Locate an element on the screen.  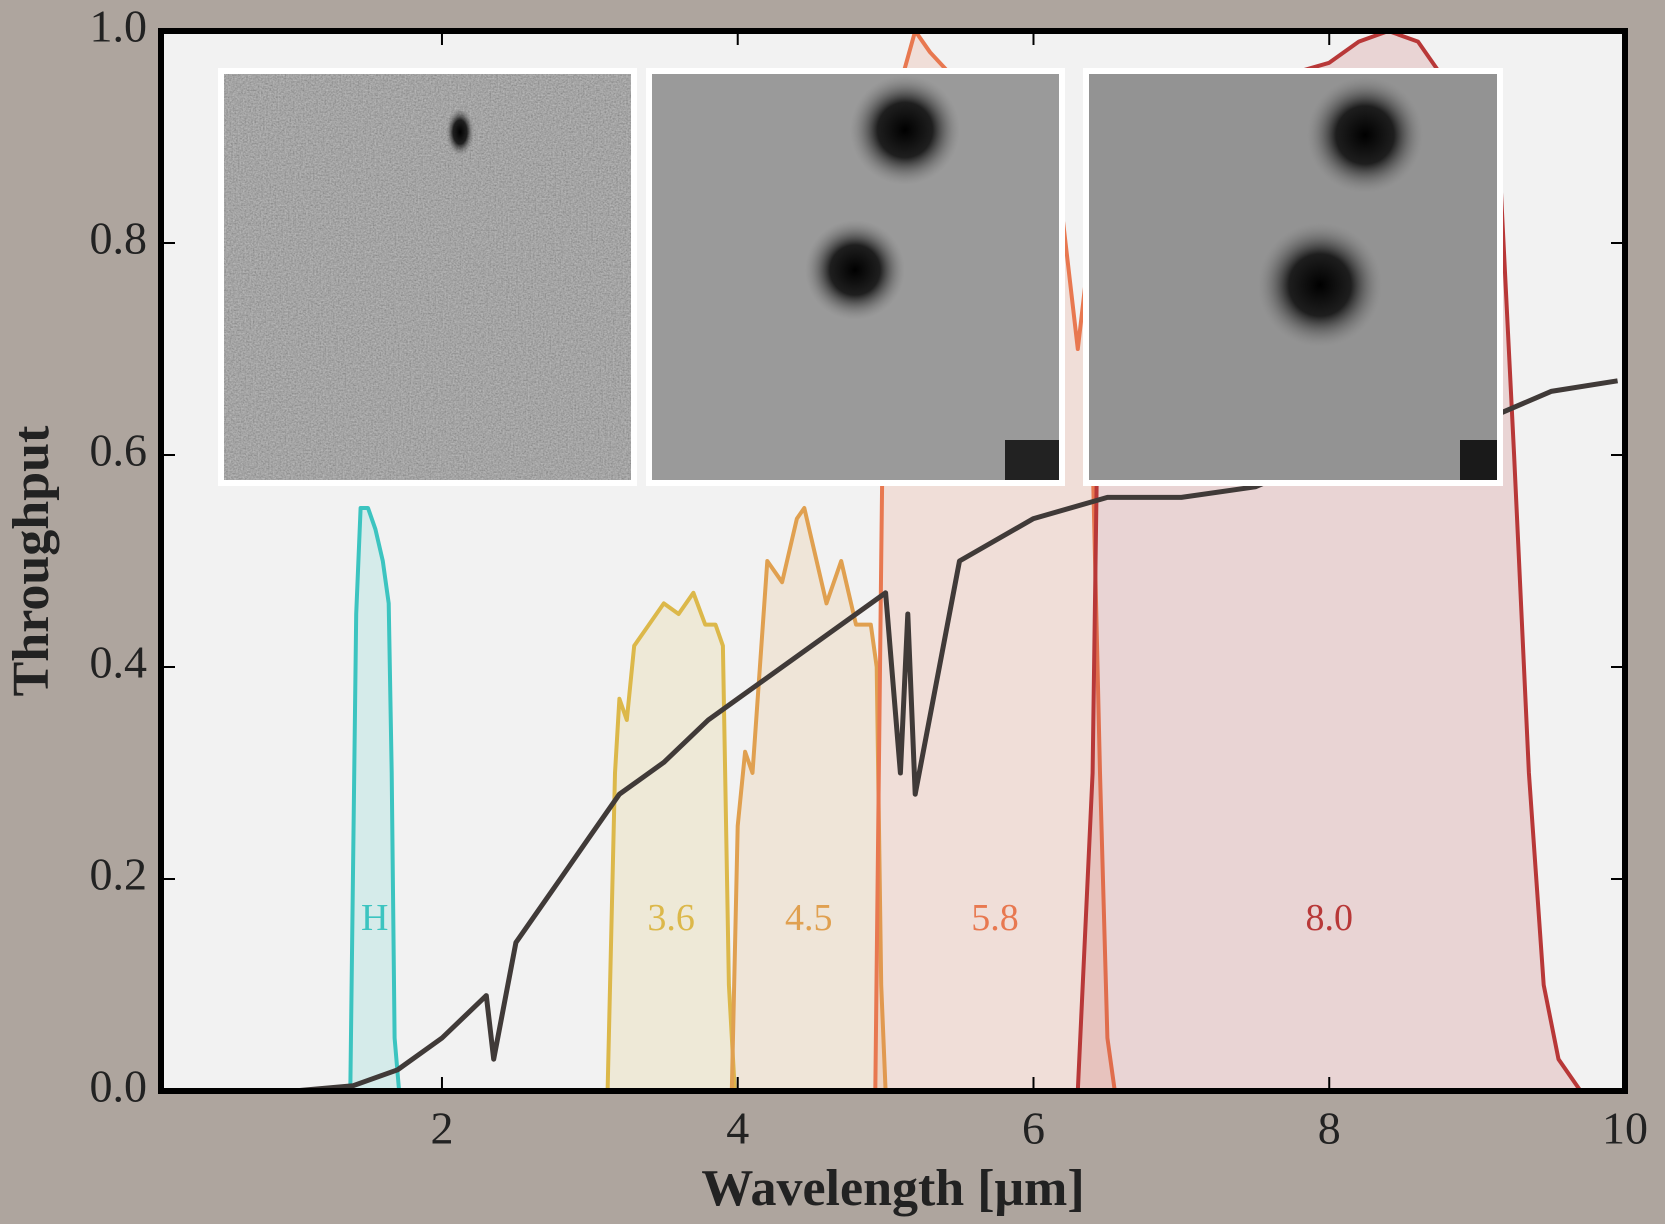
y-tick-label: 1.0 is located at coordinates (119, 26).